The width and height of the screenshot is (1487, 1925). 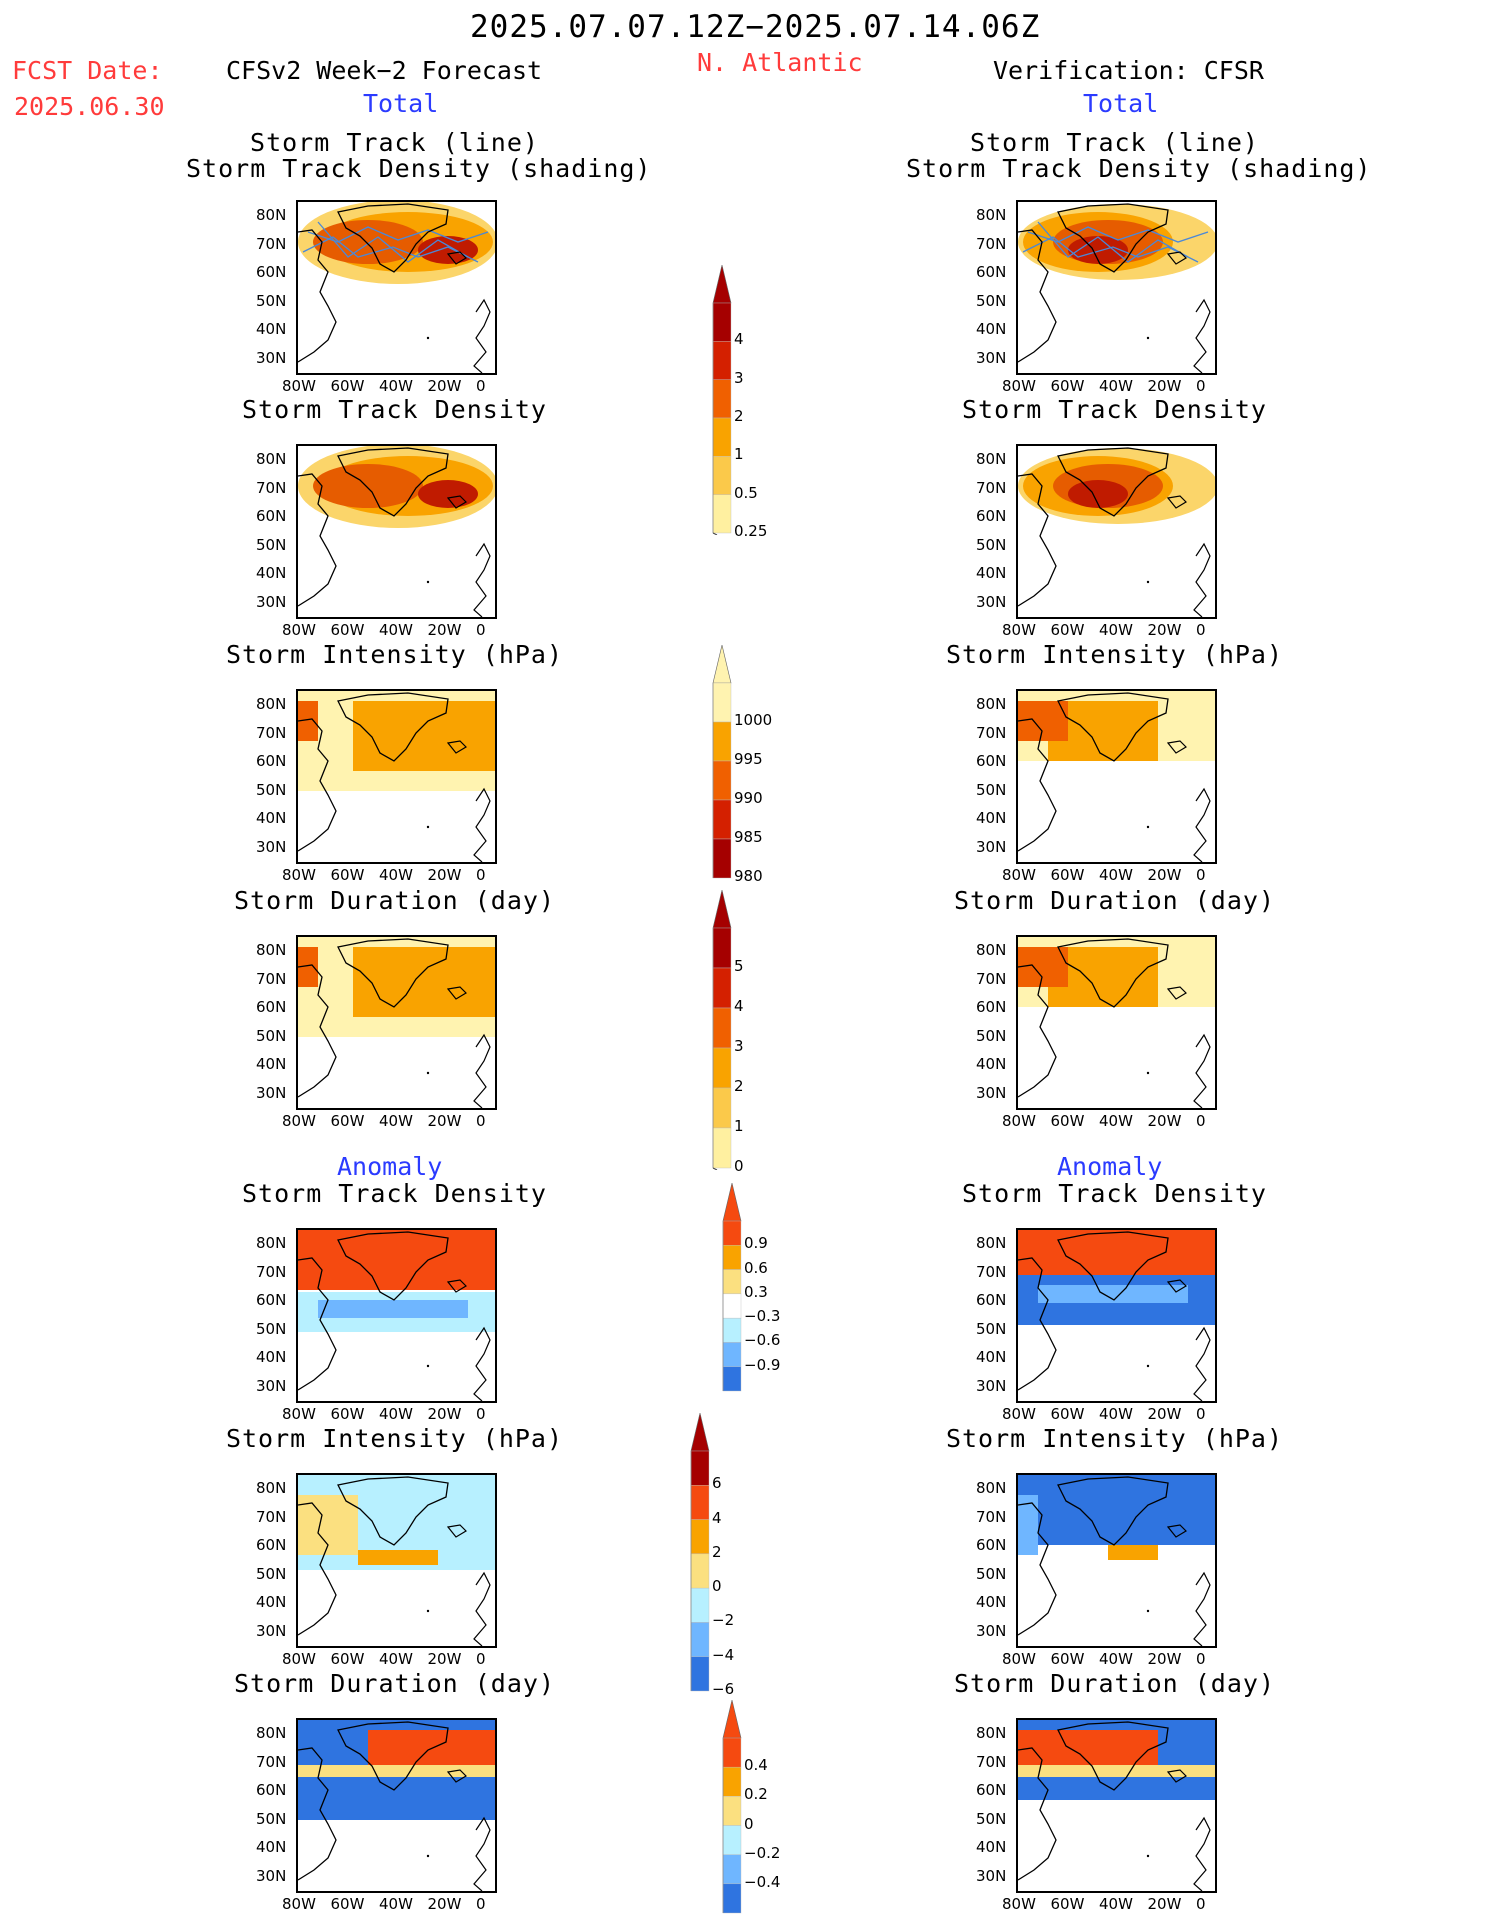 What do you see at coordinates (739, 377) in the screenshot?
I see `colorbar-tick-label: 3` at bounding box center [739, 377].